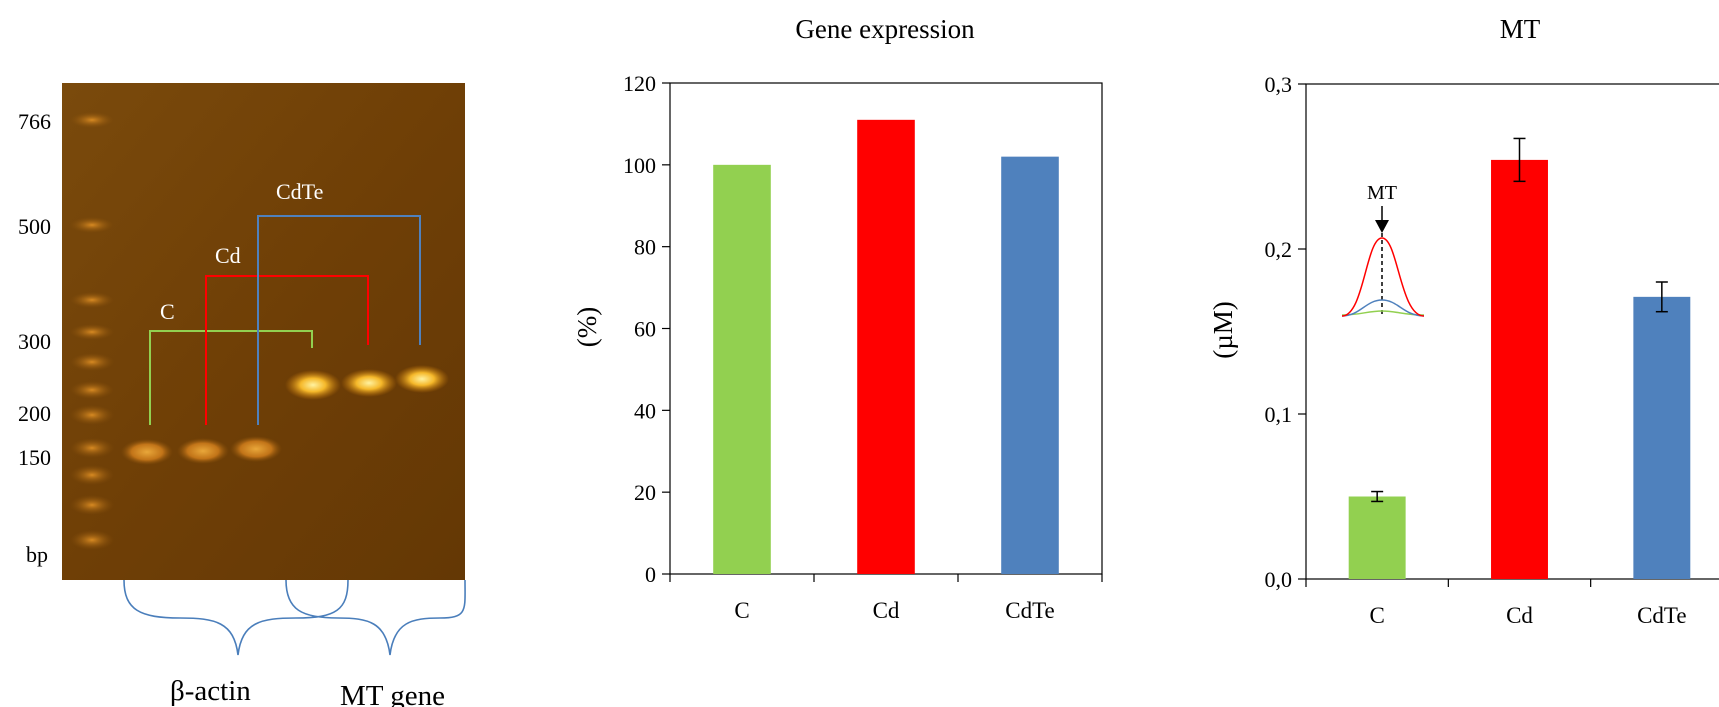  What do you see at coordinates (1279, 579) in the screenshot?
I see `y-tick-label: 0,0` at bounding box center [1279, 579].